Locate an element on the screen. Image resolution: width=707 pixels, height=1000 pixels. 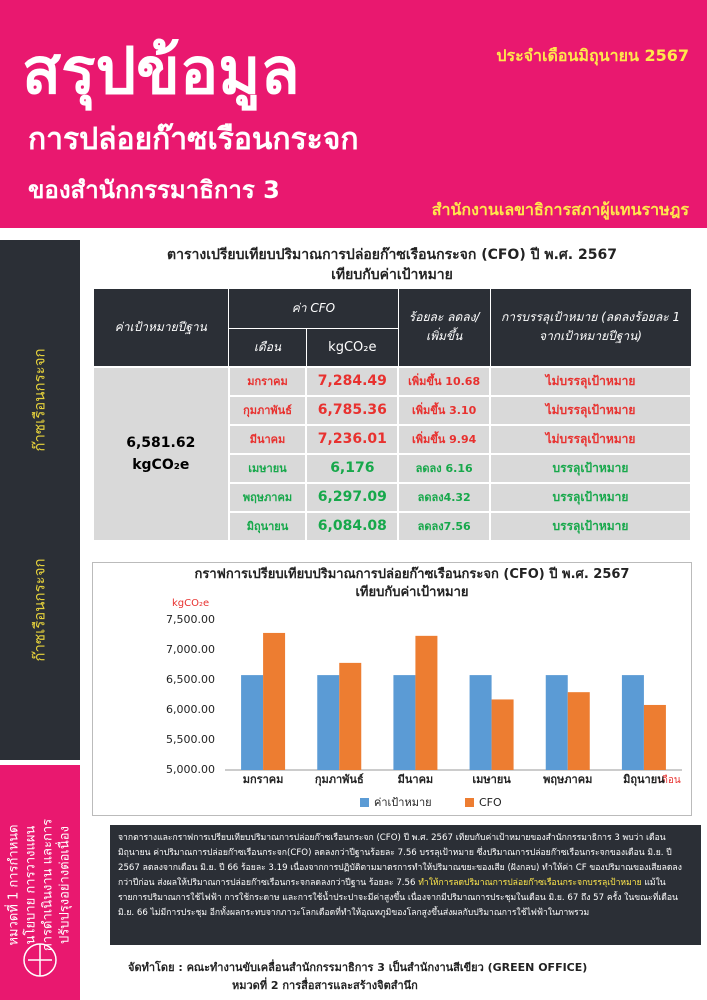
header-cell: ค่าเป้าหมายปีฐาน is located at coordinates (161, 327).